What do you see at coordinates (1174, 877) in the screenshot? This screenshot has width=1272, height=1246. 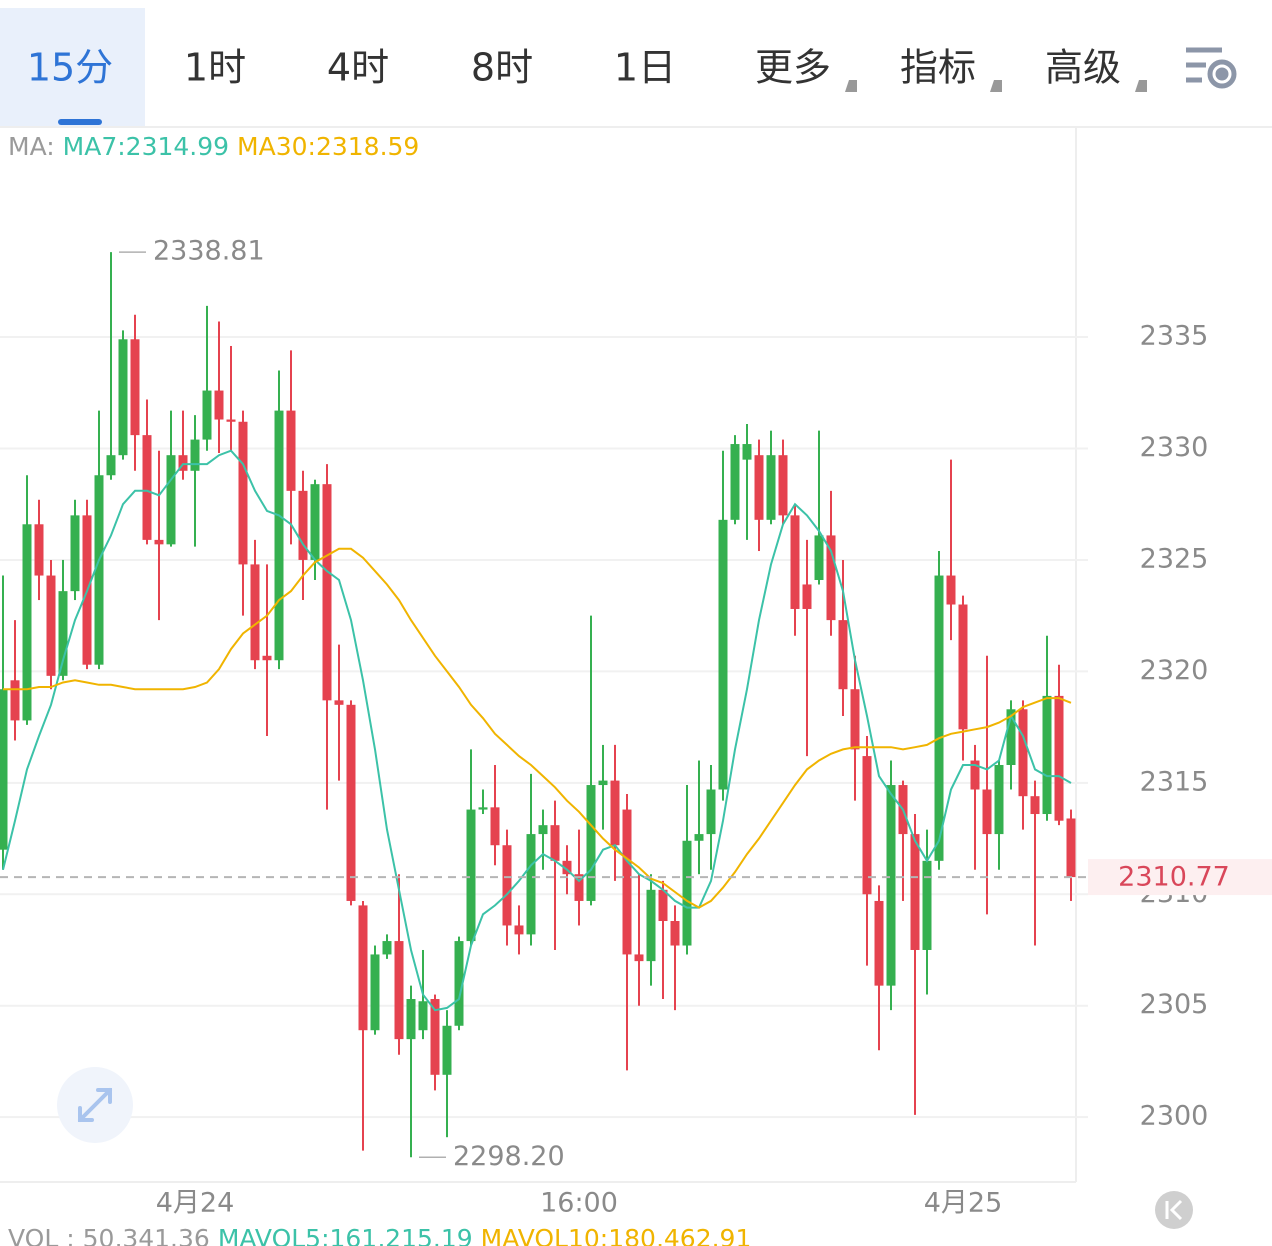 I see `last-price-label: 2310.77` at bounding box center [1174, 877].